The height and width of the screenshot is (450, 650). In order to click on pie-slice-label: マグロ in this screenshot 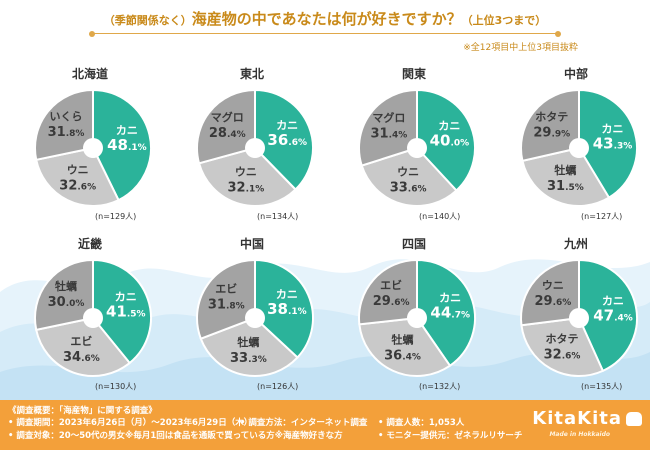, I will do `click(227, 117)`.